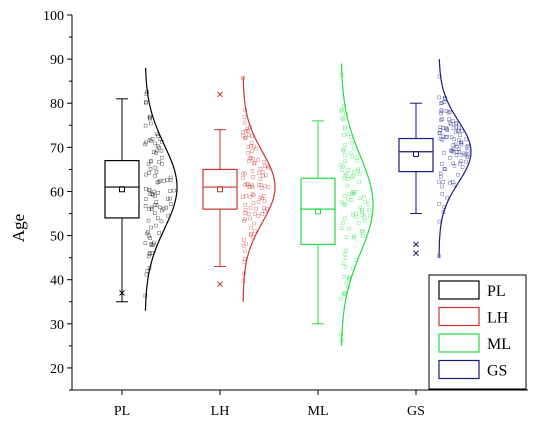 This screenshot has width=550, height=427. What do you see at coordinates (416, 411) in the screenshot?
I see `x-tick-label: GS` at bounding box center [416, 411].